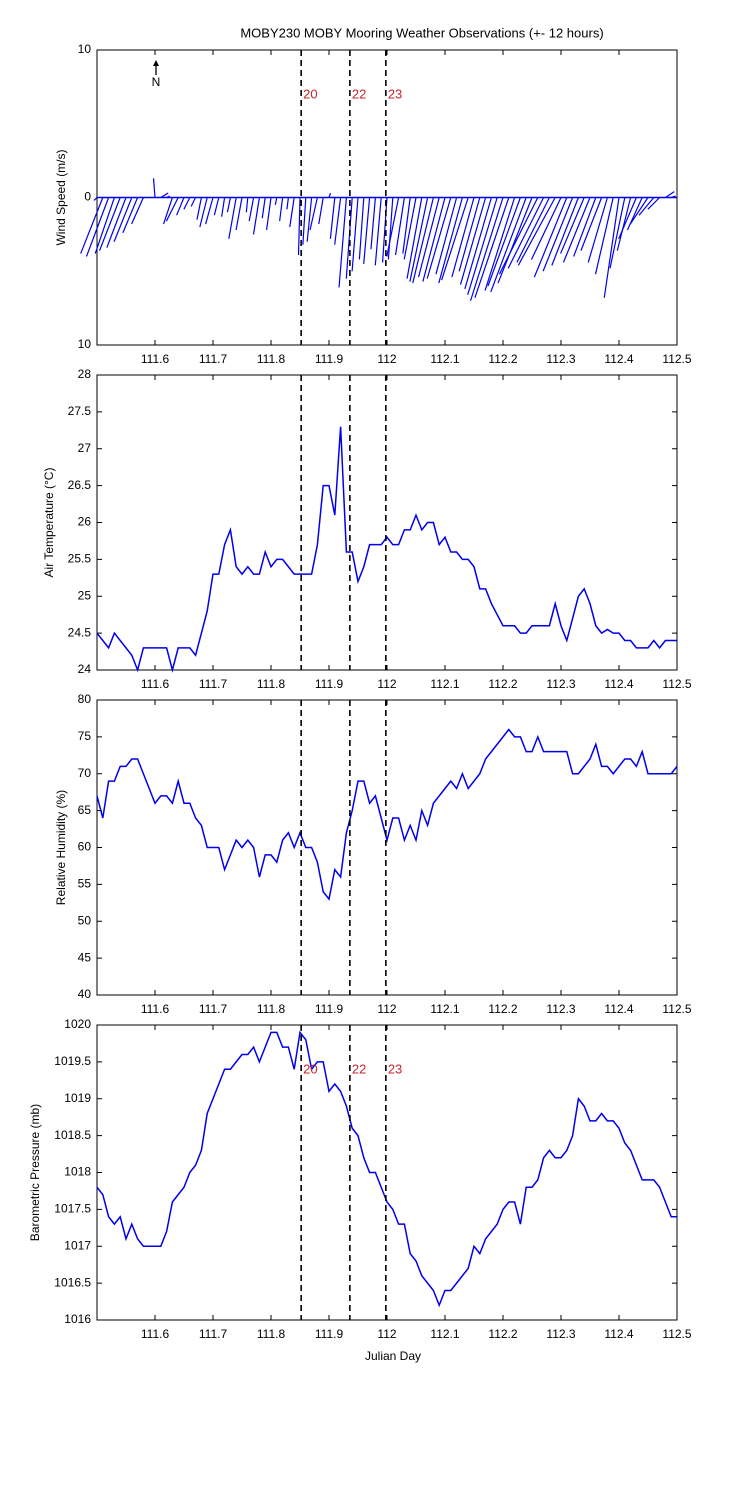 This screenshot has height=1500, width=750. I want to click on y-tick-label: 25, so click(85, 595).